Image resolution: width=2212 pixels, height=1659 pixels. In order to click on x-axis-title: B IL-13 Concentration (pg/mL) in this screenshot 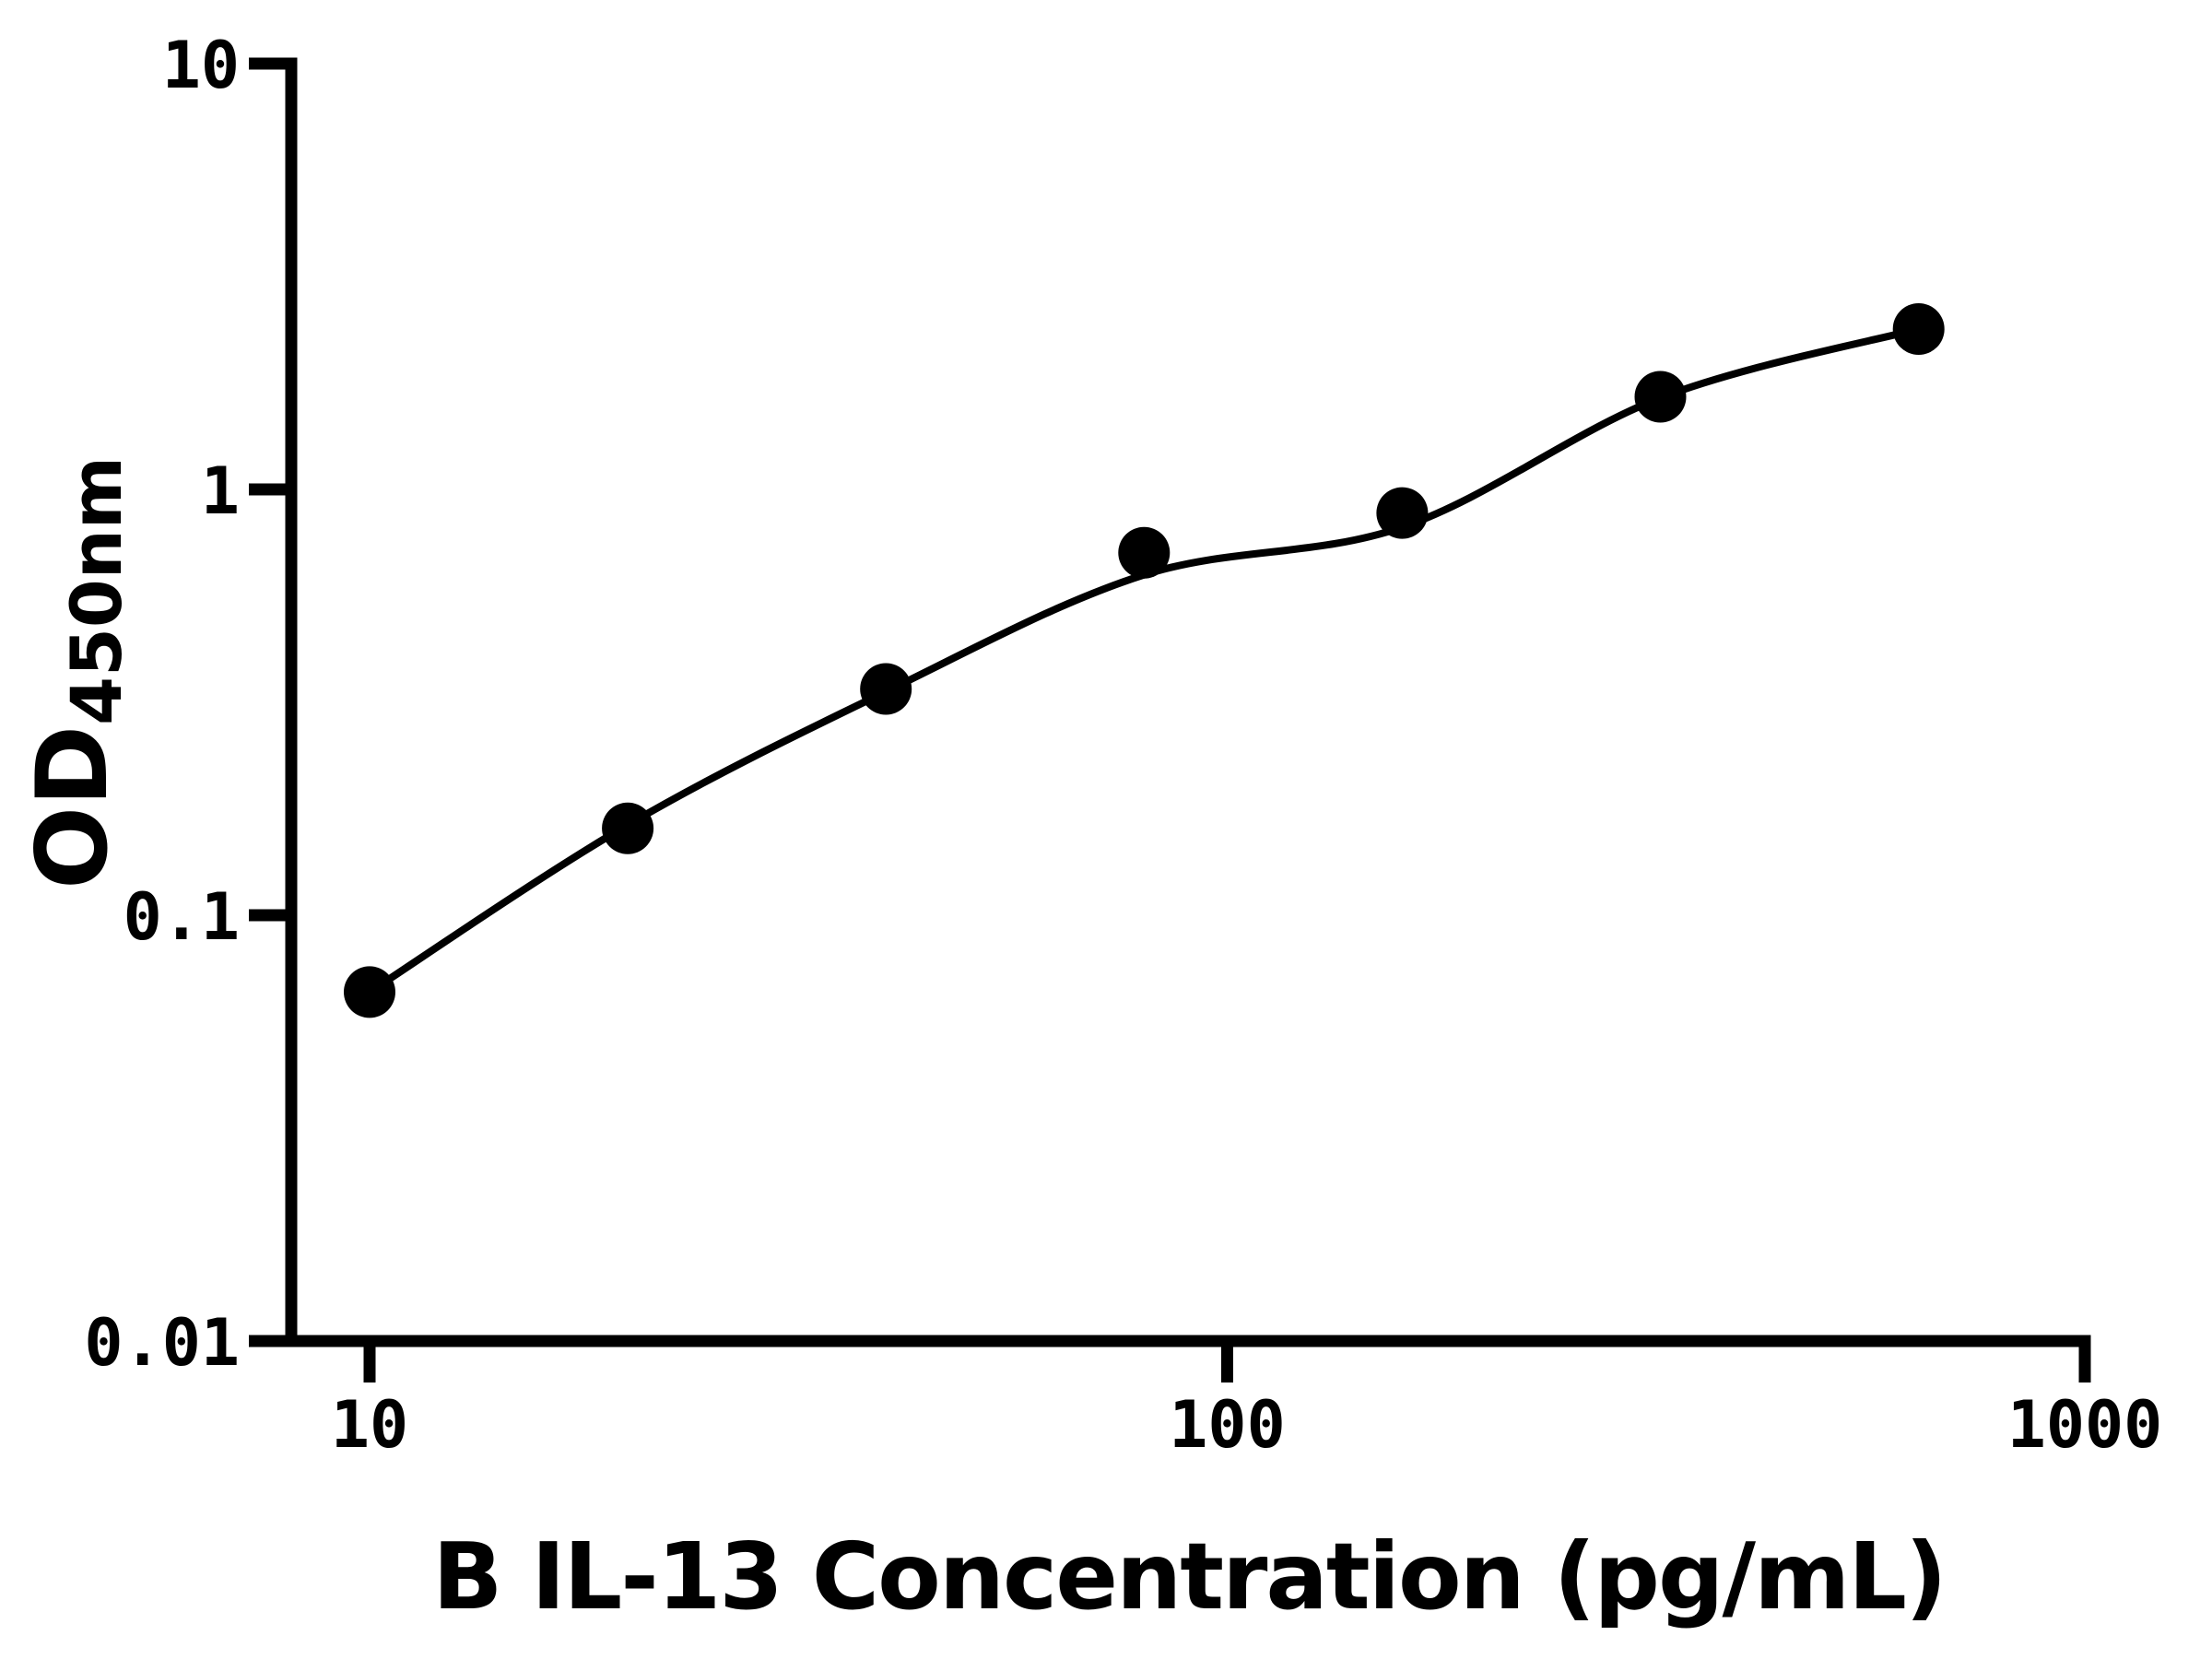, I will do `click(1188, 1576)`.